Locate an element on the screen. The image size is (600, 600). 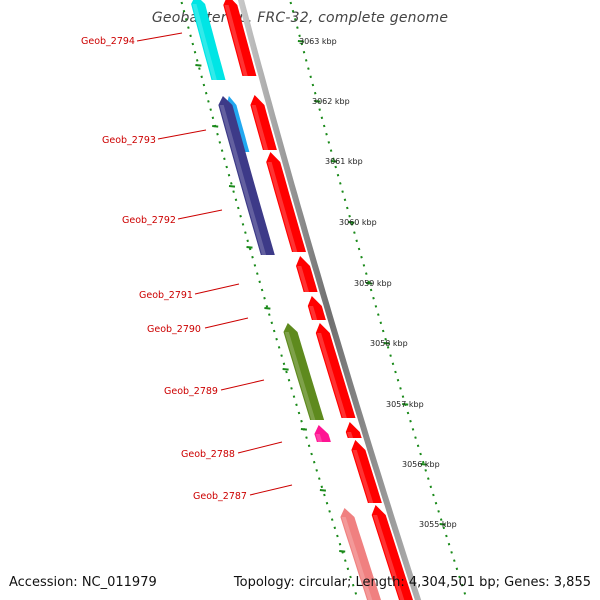
accession-label: Accession: NC_011979 is located at coordinates (83, 582).